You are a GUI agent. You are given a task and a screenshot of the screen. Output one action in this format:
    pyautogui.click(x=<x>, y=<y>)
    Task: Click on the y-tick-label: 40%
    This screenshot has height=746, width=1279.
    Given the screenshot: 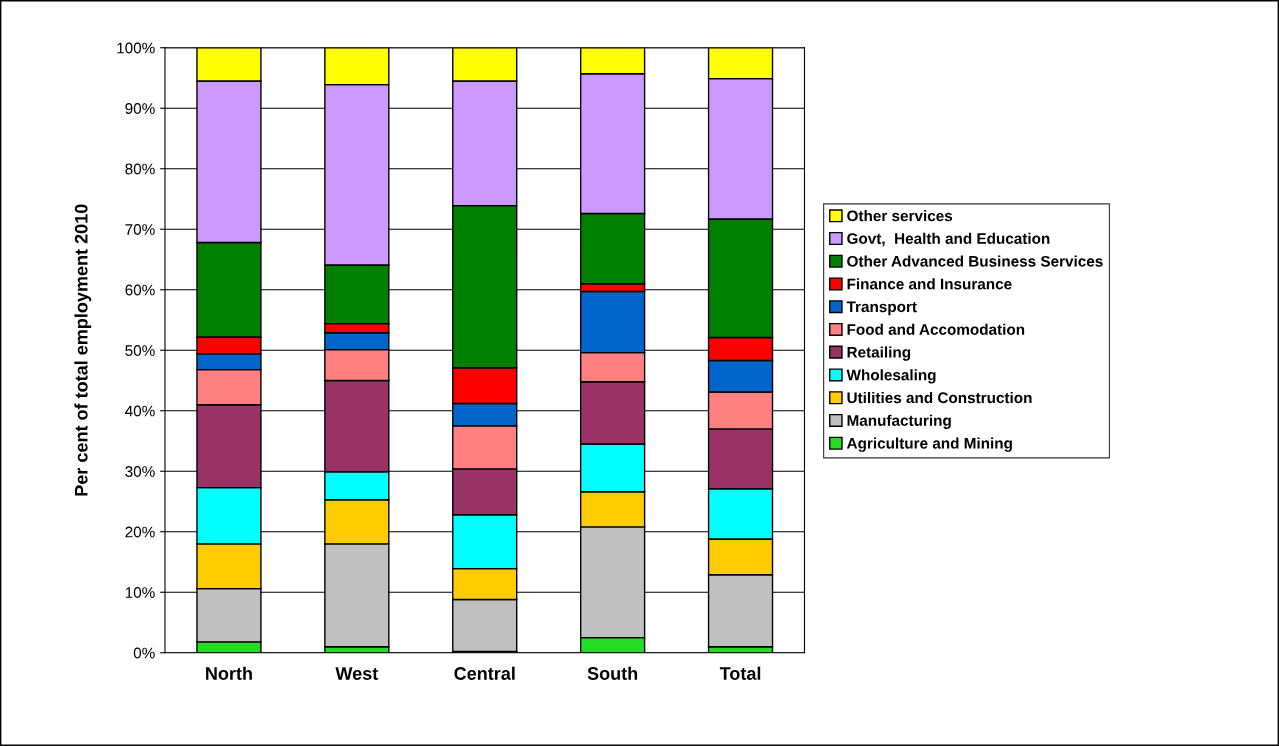 What is the action you would take?
    pyautogui.click(x=140, y=411)
    